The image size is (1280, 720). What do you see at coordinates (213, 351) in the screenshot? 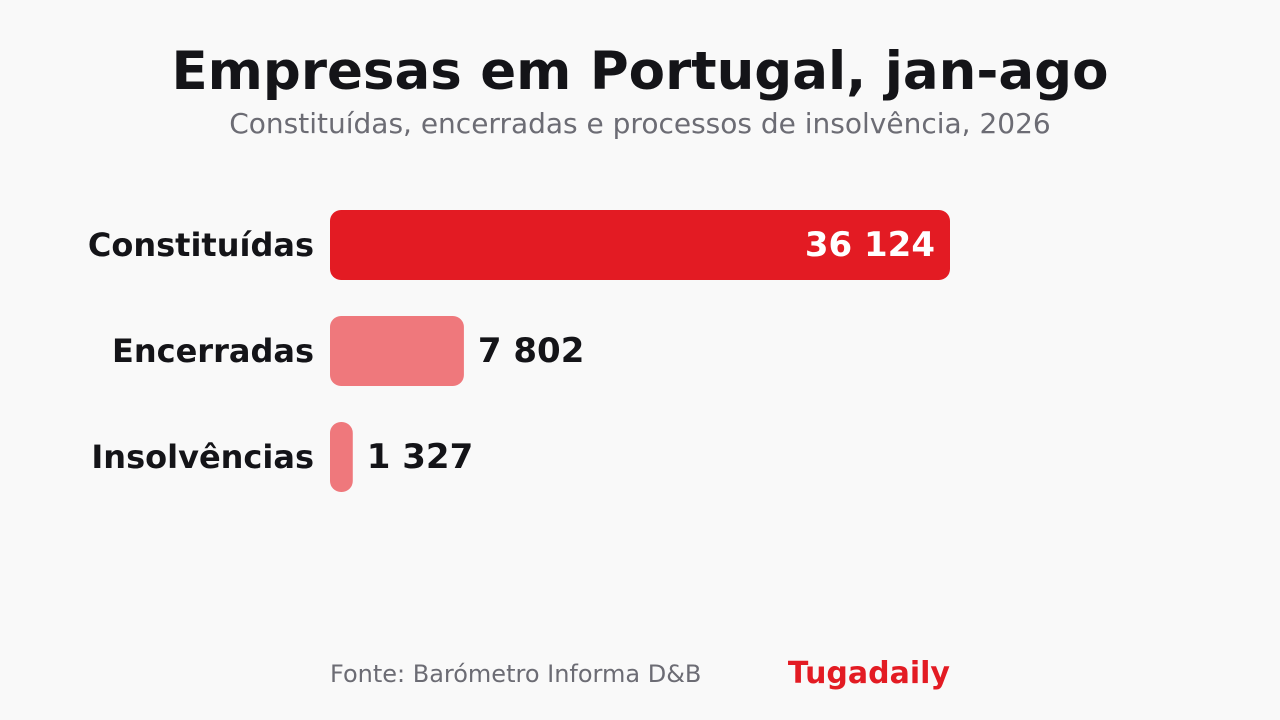
I see `category-label: Encerradas` at bounding box center [213, 351].